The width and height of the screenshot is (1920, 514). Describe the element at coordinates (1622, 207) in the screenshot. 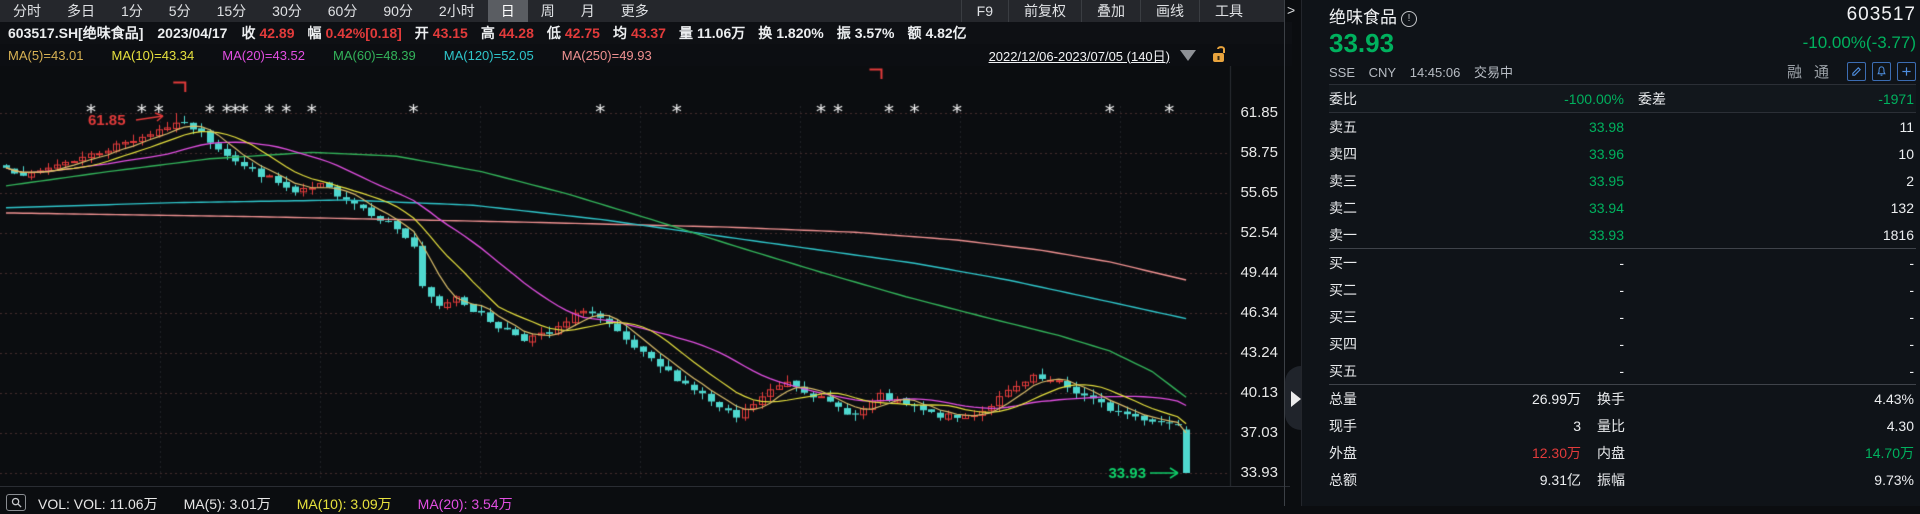

I see `ask-row-卖二: 卖二 33.94 132` at that location.